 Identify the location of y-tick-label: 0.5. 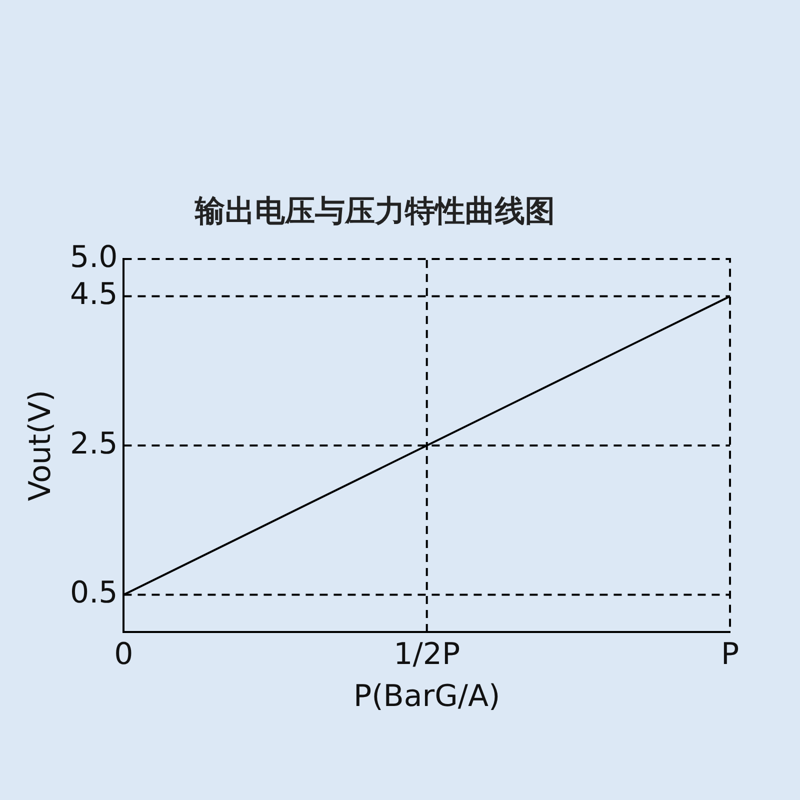
(94, 592).